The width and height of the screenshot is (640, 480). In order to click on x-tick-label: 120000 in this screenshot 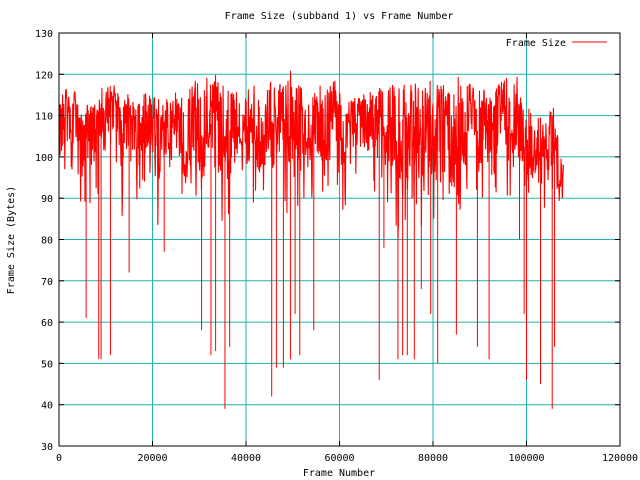, I will do `click(620, 458)`.